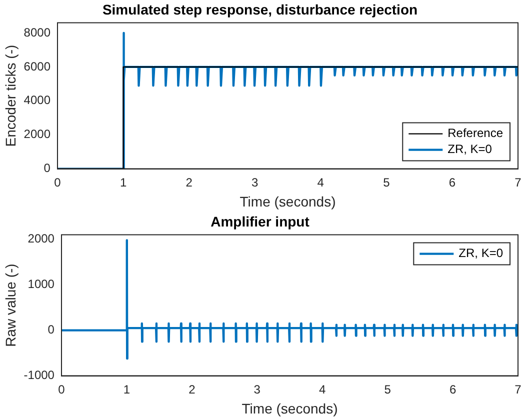  I want to click on y-tick-label: 1000, so click(41, 284).